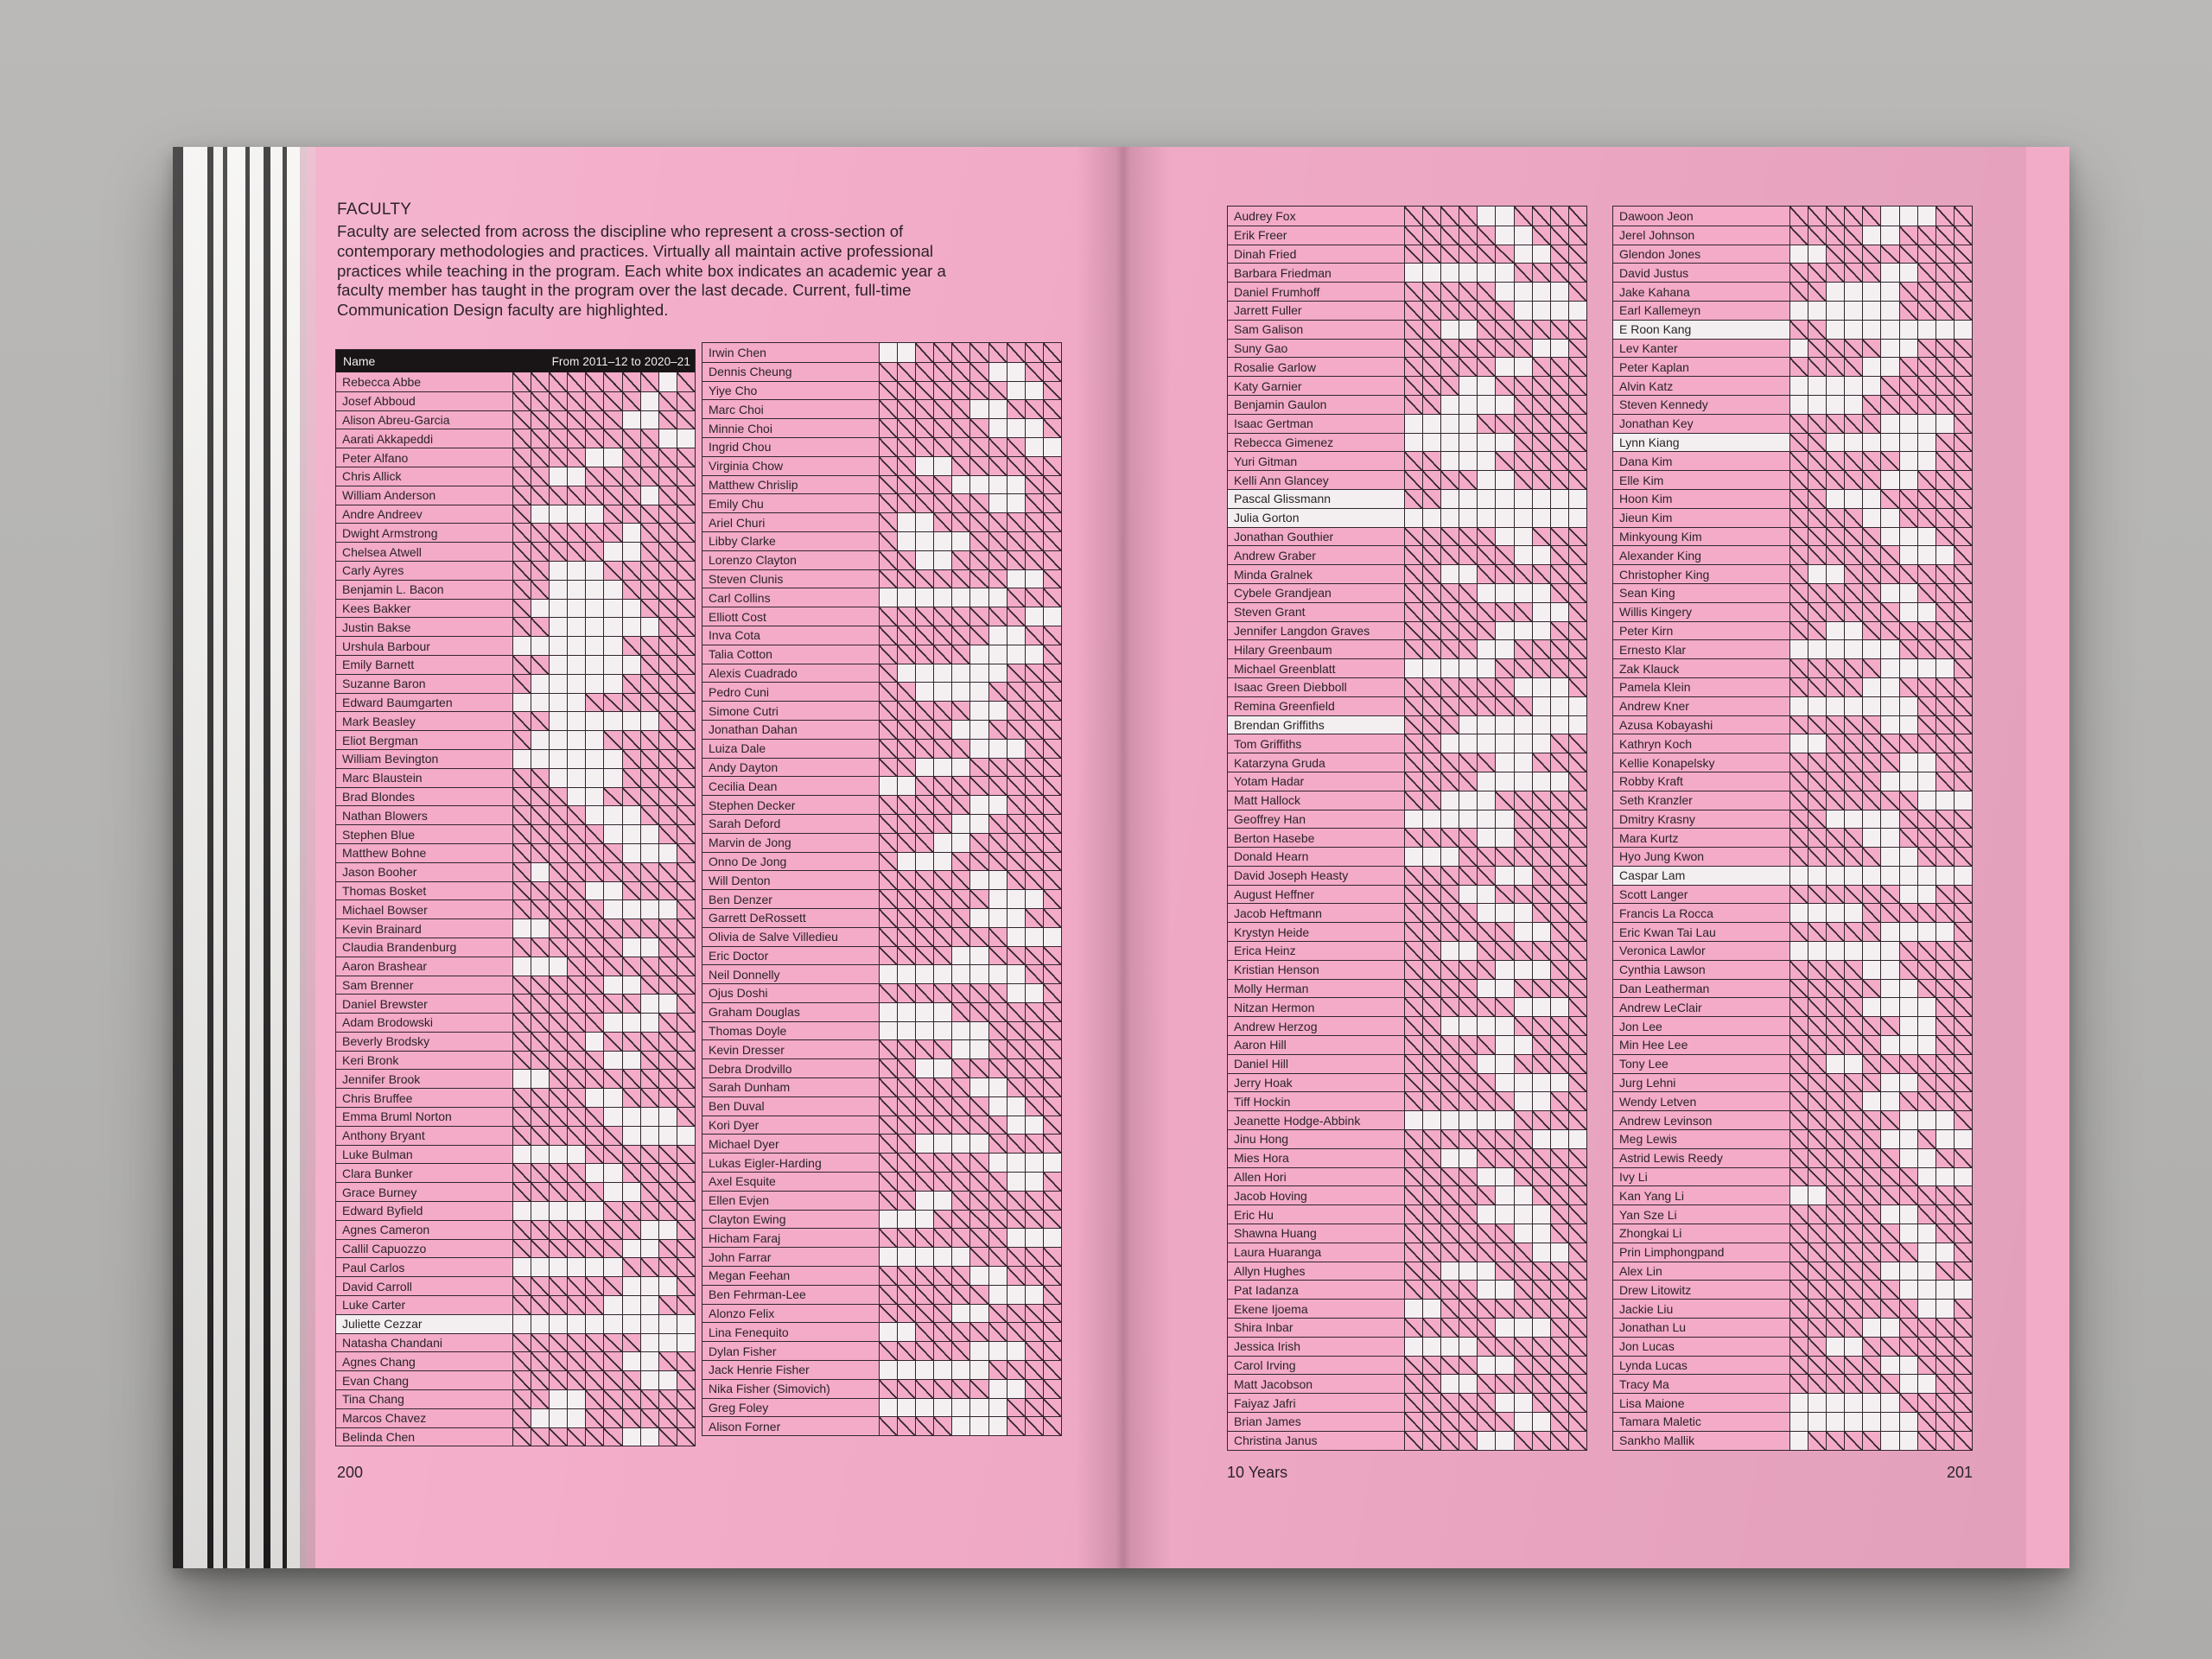 The height and width of the screenshot is (1659, 2212). What do you see at coordinates (750, 1068) in the screenshot?
I see `faculty-name: Debra Drodvillo` at bounding box center [750, 1068].